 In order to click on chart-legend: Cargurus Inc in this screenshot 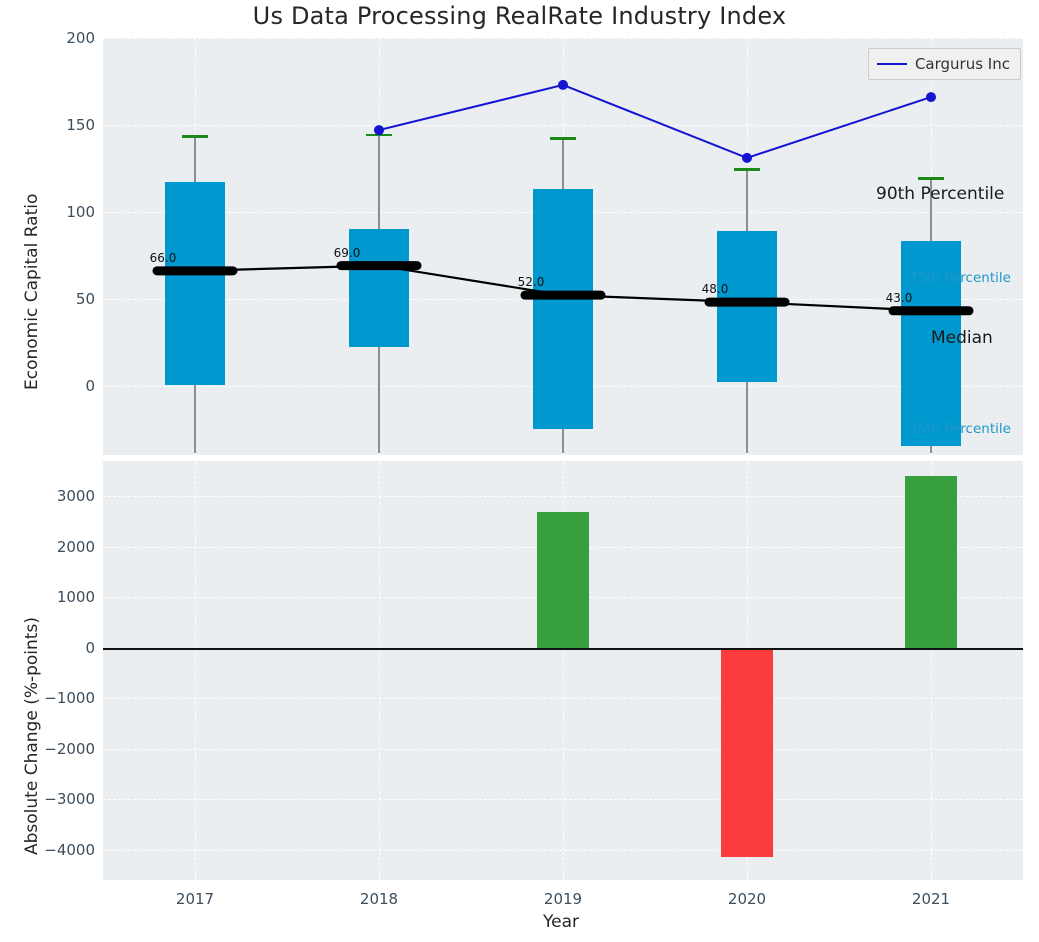, I will do `click(944, 64)`.